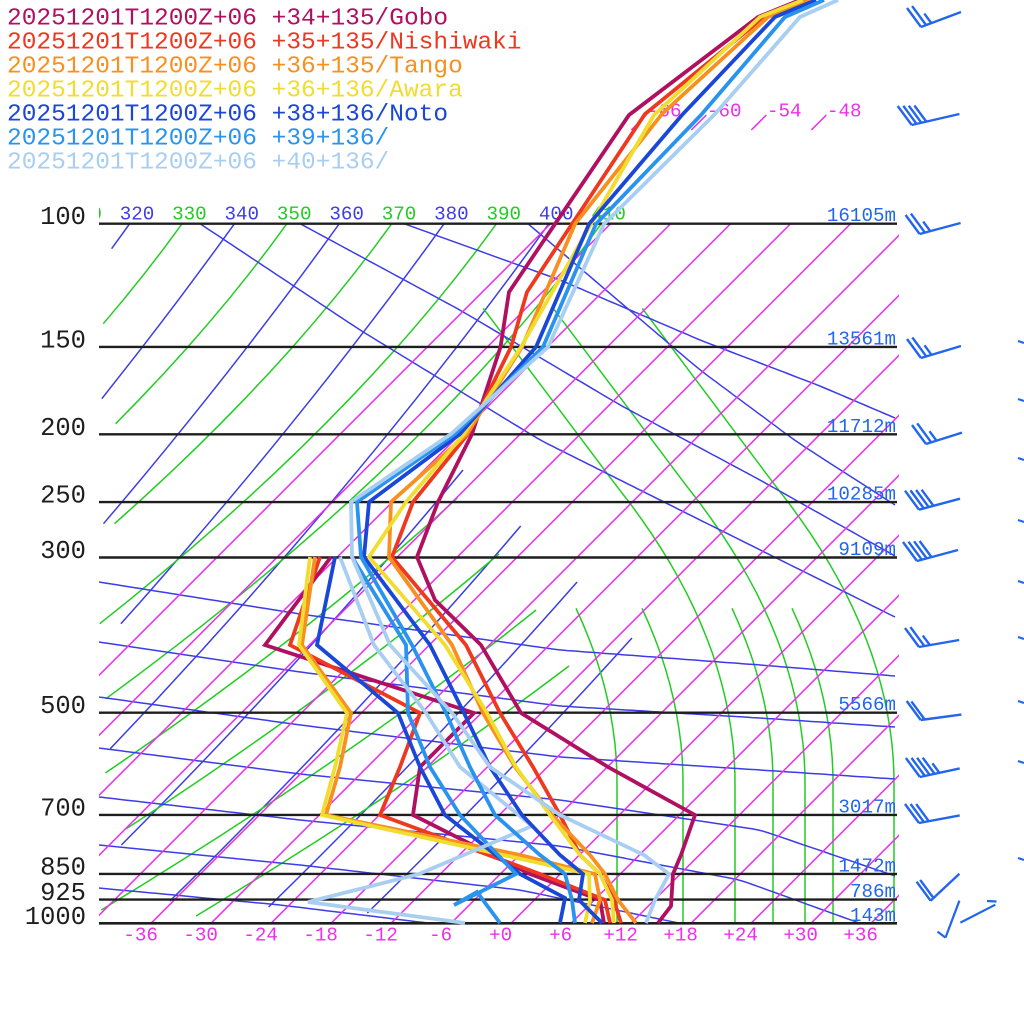 This screenshot has width=1024, height=1029. Describe the element at coordinates (860, 936) in the screenshot. I see `svg-text: +36` at that location.